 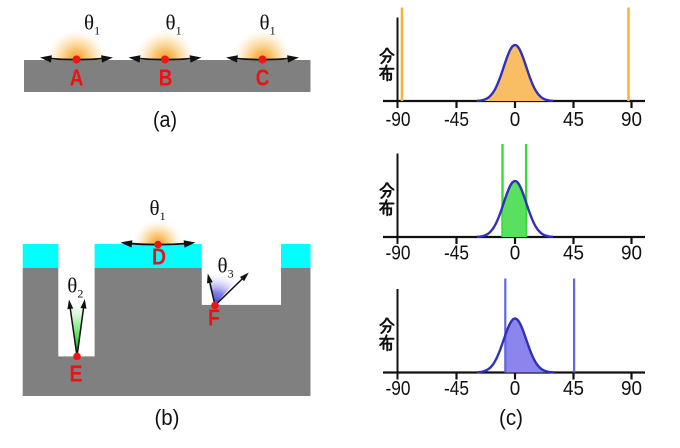 I want to click on svg-text: E, so click(x=76, y=374).